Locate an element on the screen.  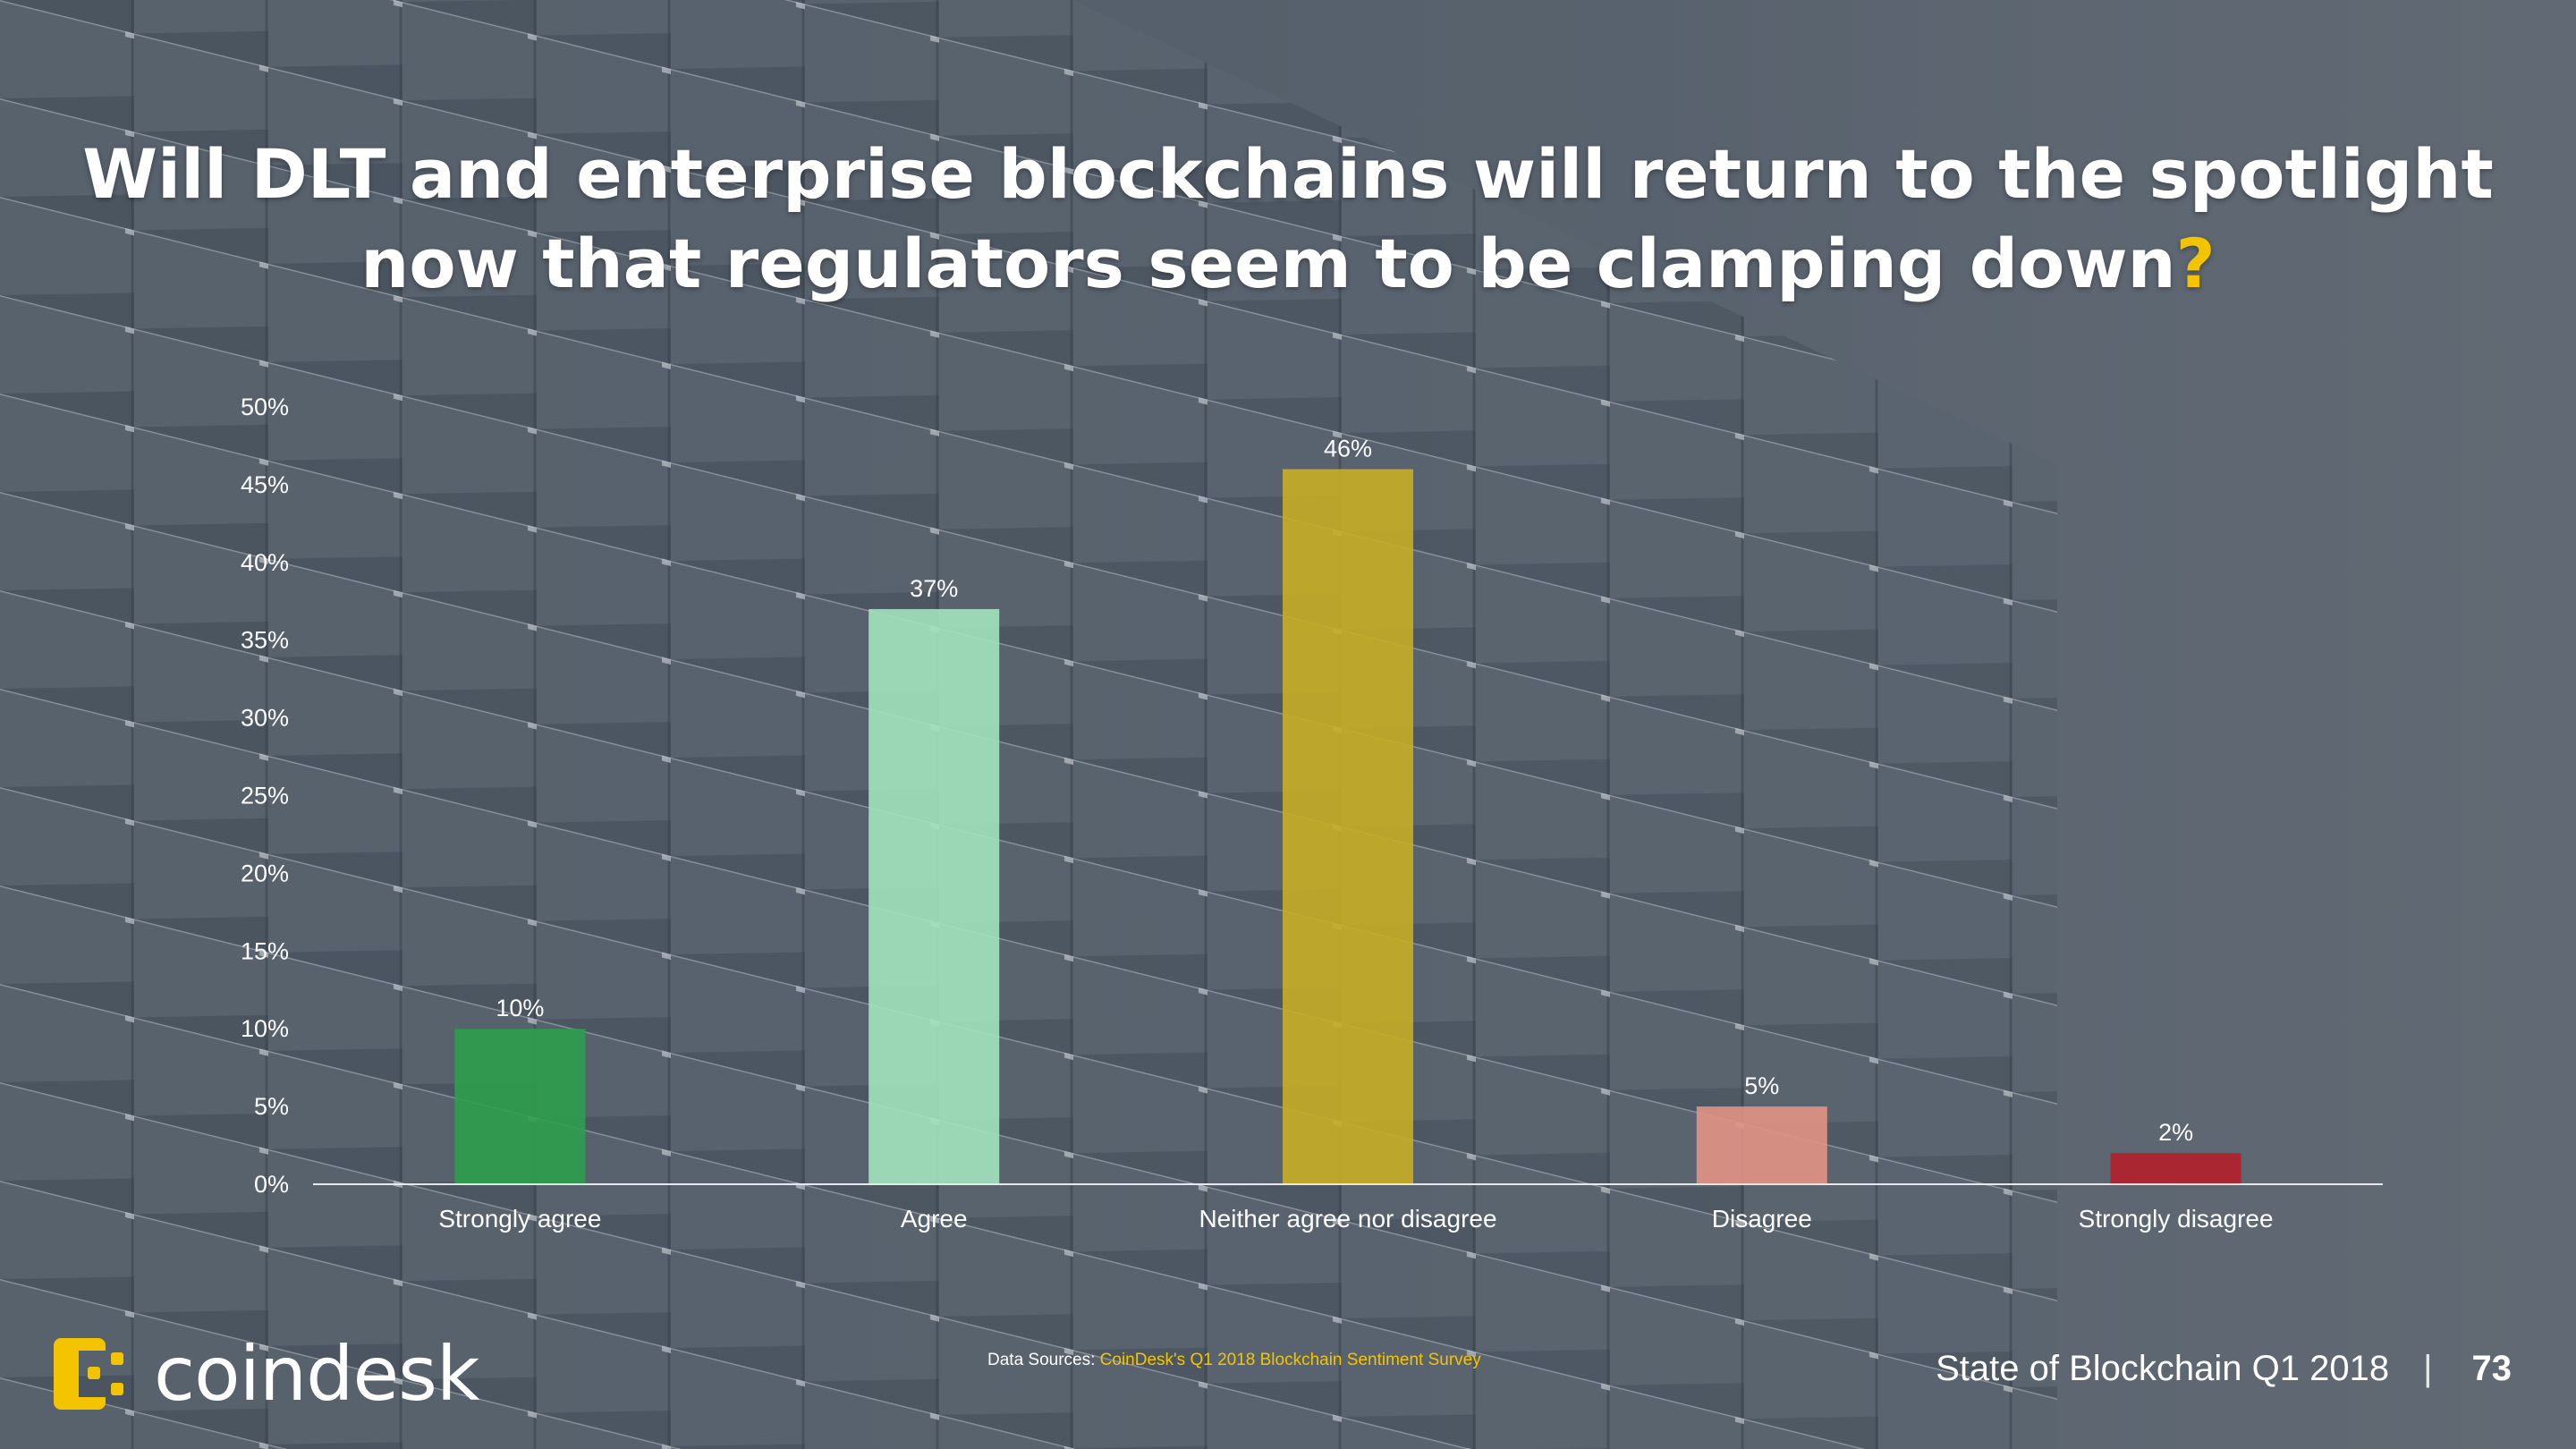
y-tick-label: 45% is located at coordinates (265, 484).